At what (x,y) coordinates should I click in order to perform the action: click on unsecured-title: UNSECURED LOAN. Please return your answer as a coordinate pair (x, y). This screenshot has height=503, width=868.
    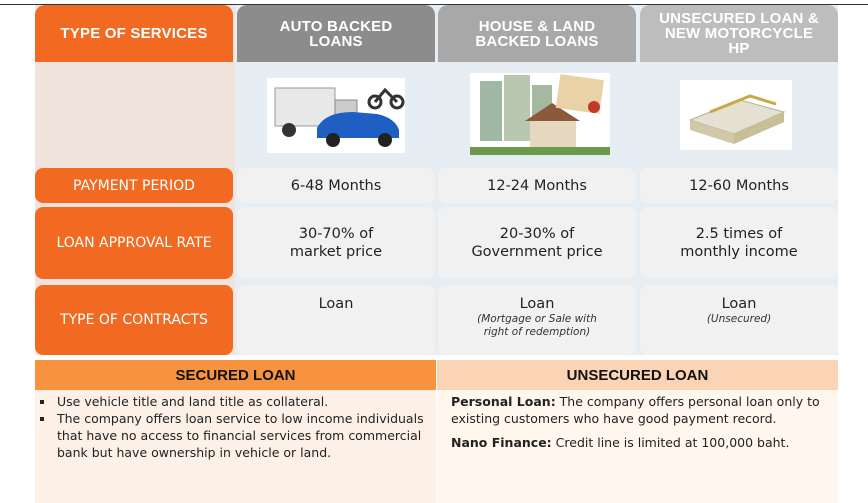
    Looking at the image, I should click on (637, 375).